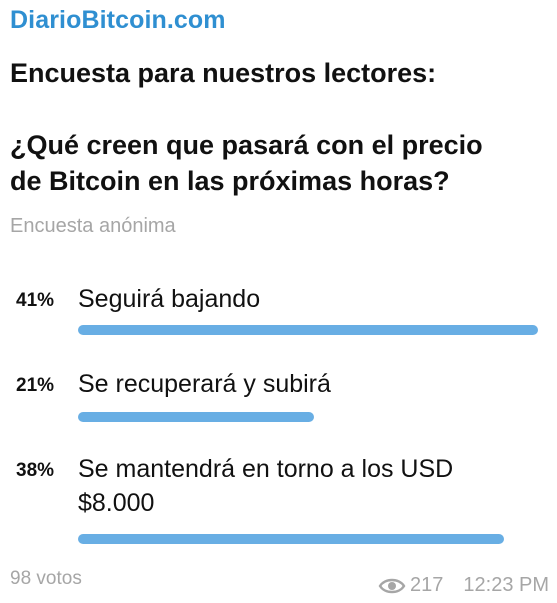 The height and width of the screenshot is (603, 557). What do you see at coordinates (308, 486) in the screenshot?
I see `option-text: Se mantendrá en torno a los USD $8.000` at bounding box center [308, 486].